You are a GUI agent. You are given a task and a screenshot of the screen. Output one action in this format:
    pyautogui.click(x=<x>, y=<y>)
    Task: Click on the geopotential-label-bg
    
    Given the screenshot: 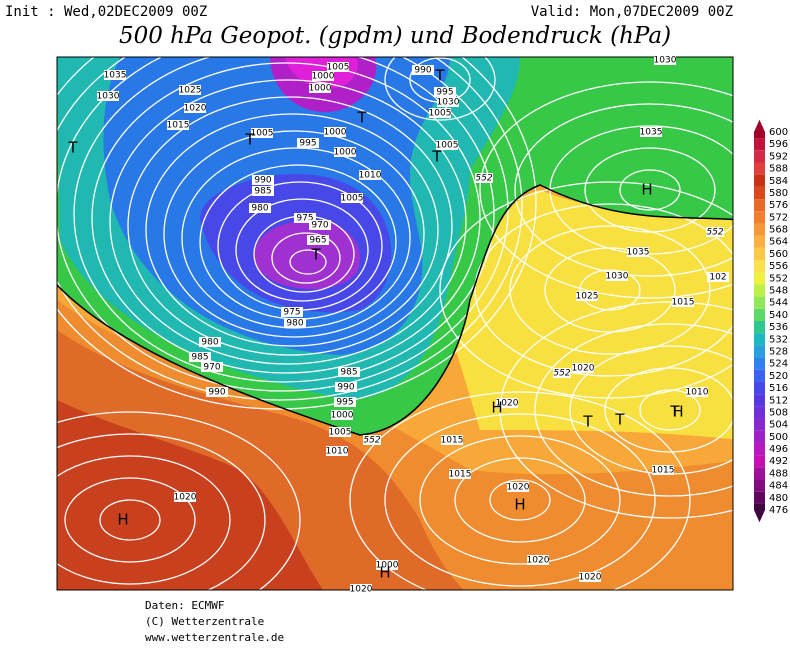 What is the action you would take?
    pyautogui.click(x=484, y=178)
    